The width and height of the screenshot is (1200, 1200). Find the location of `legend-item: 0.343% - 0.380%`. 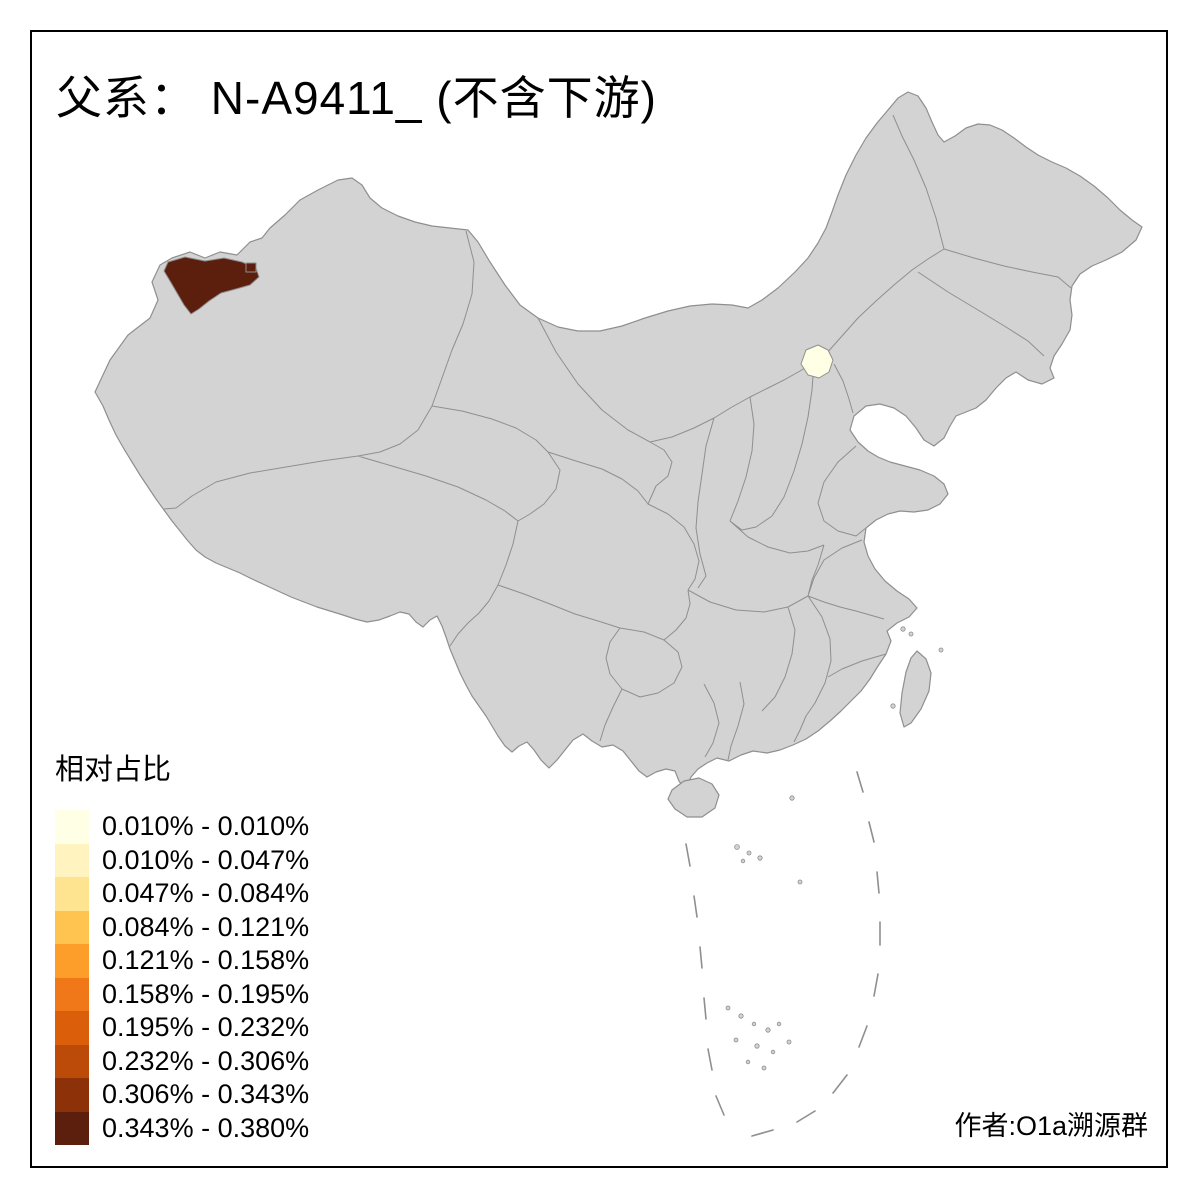

legend-item: 0.343% - 0.380% is located at coordinates (182, 1128).